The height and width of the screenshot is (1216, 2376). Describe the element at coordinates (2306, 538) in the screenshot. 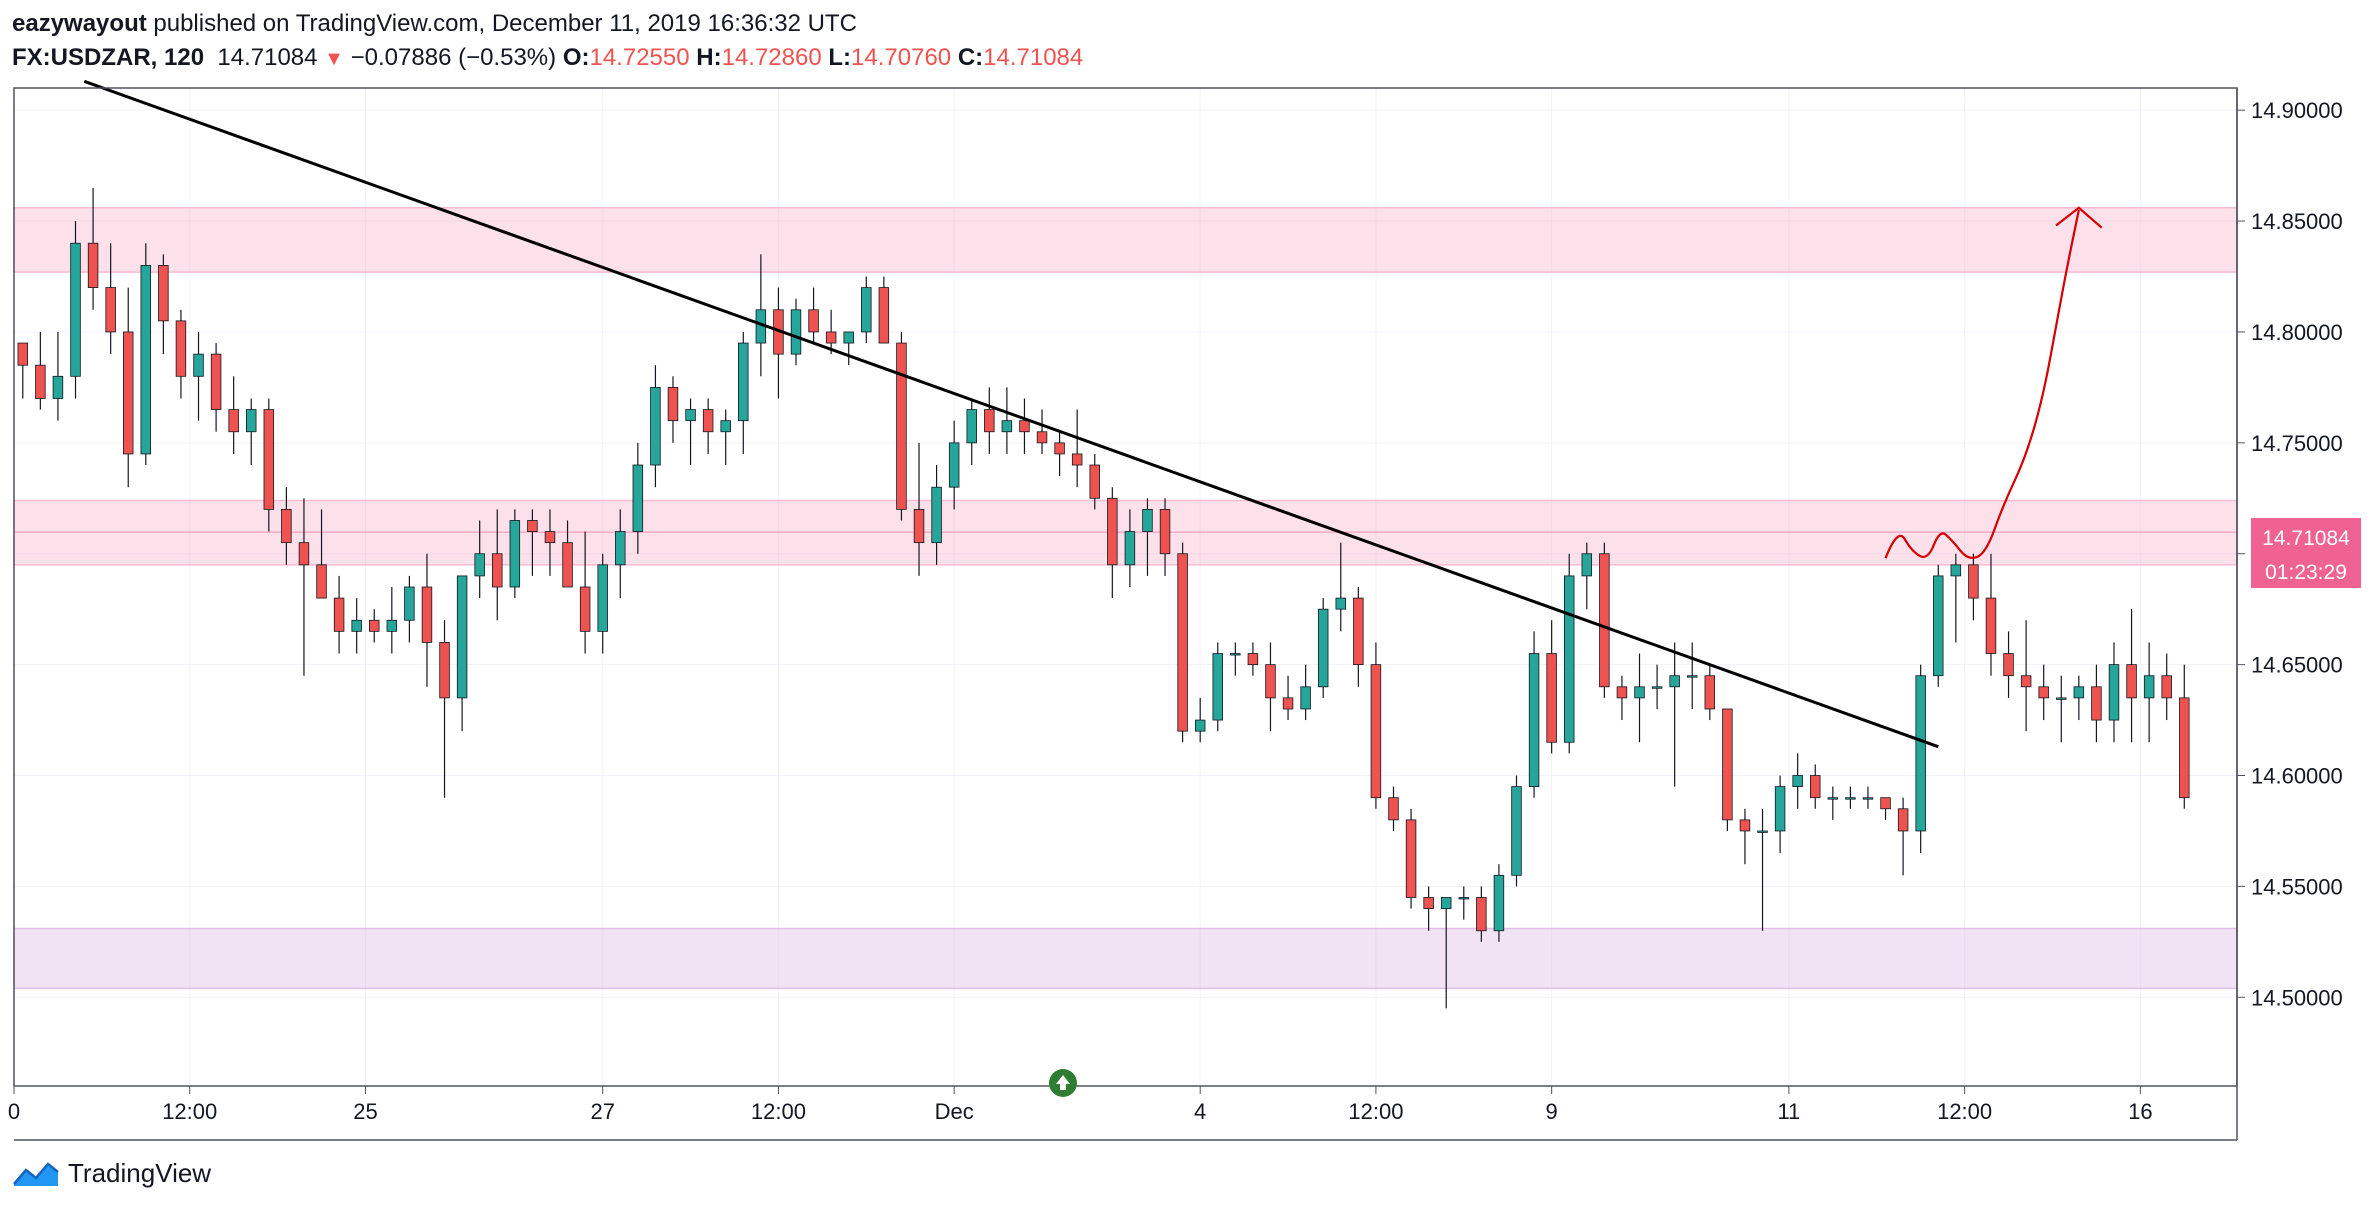

I see `last-price-tag-value: 14.71084` at that location.